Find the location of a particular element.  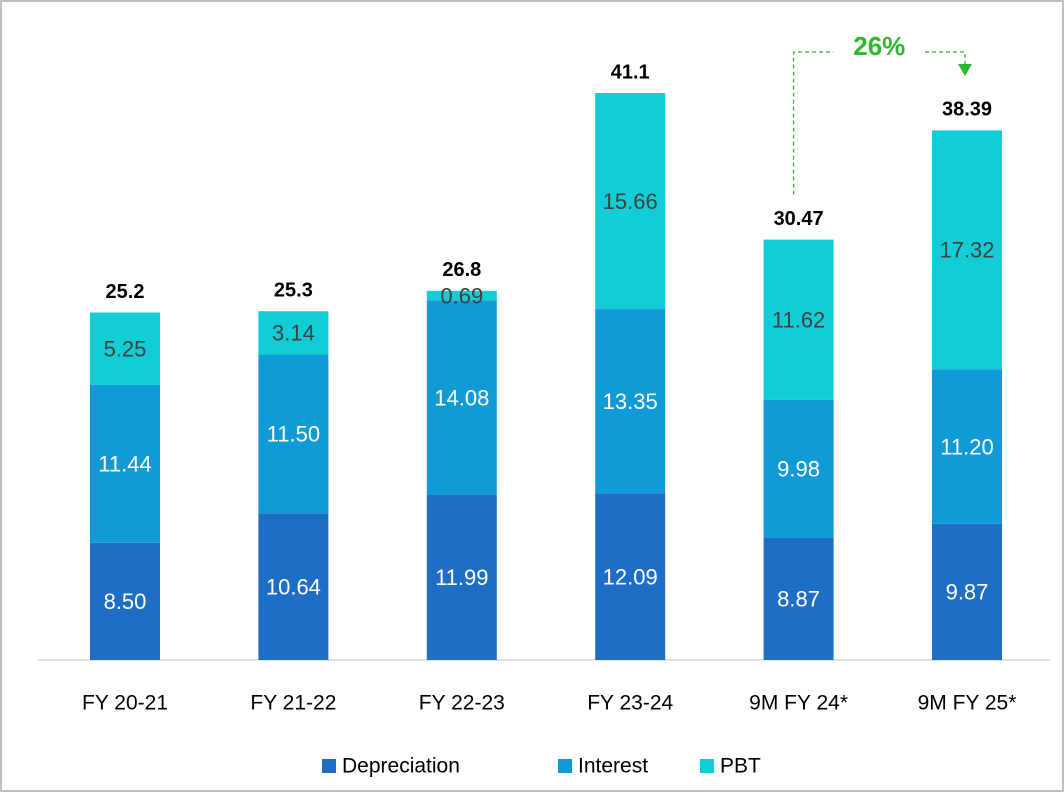

x-tick-label: 9M FY 24* is located at coordinates (798, 703).